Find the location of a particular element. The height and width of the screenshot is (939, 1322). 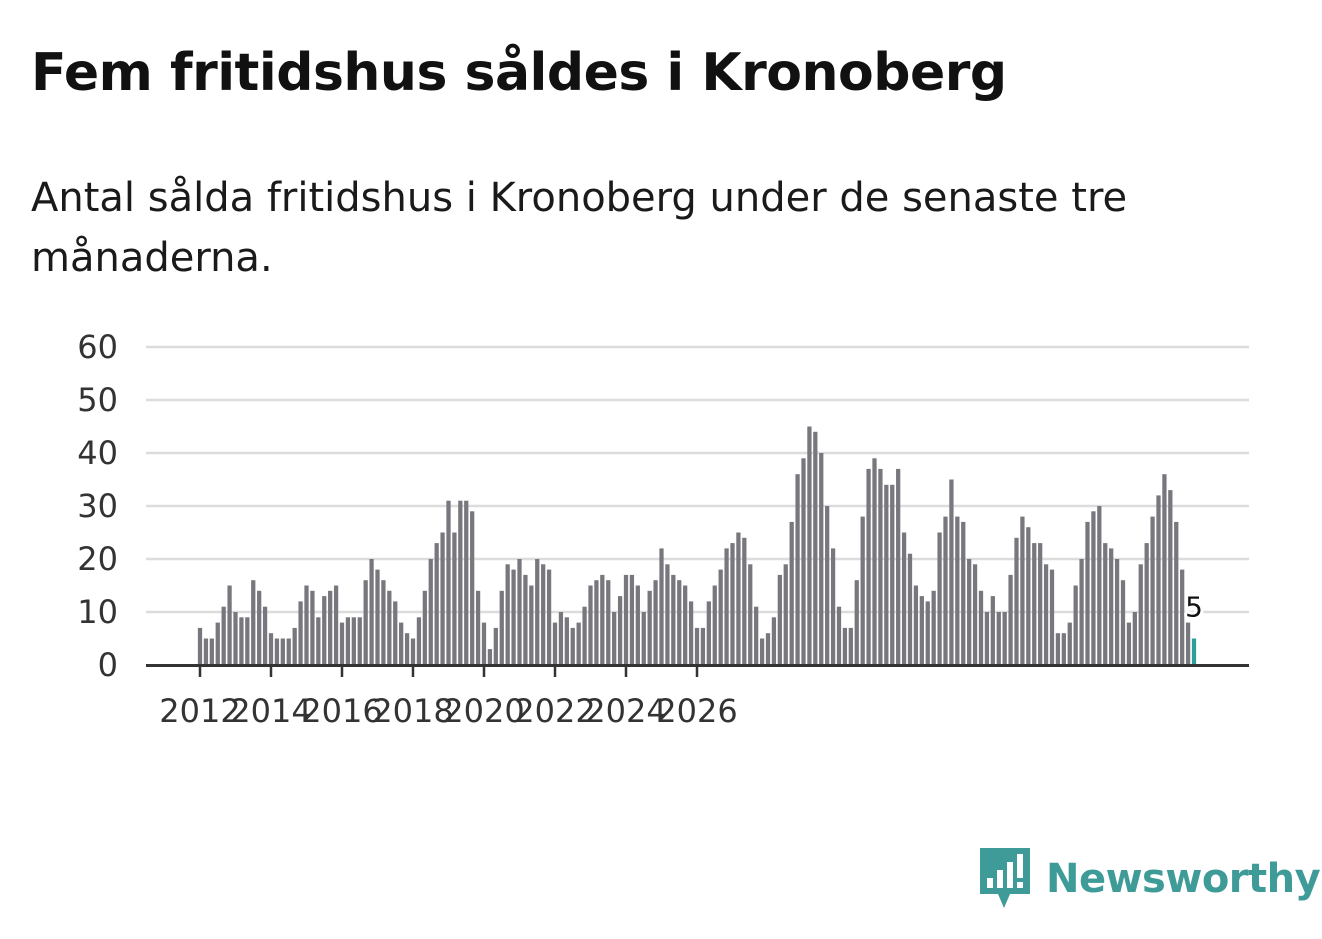

x-tick-label: 2014 is located at coordinates (270, 711).